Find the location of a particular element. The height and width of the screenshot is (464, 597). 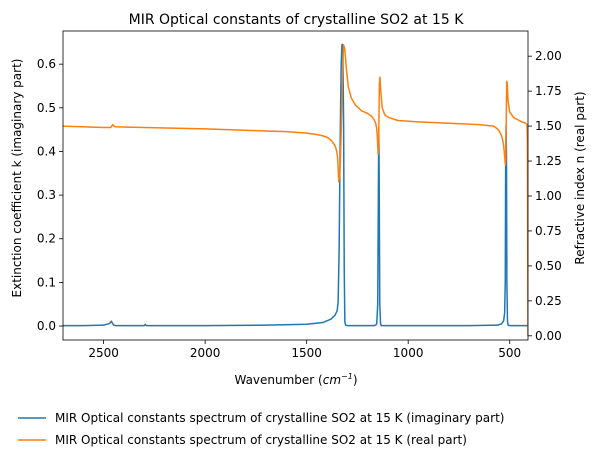

y-left-tick-label: 0.3 is located at coordinates (46, 195).